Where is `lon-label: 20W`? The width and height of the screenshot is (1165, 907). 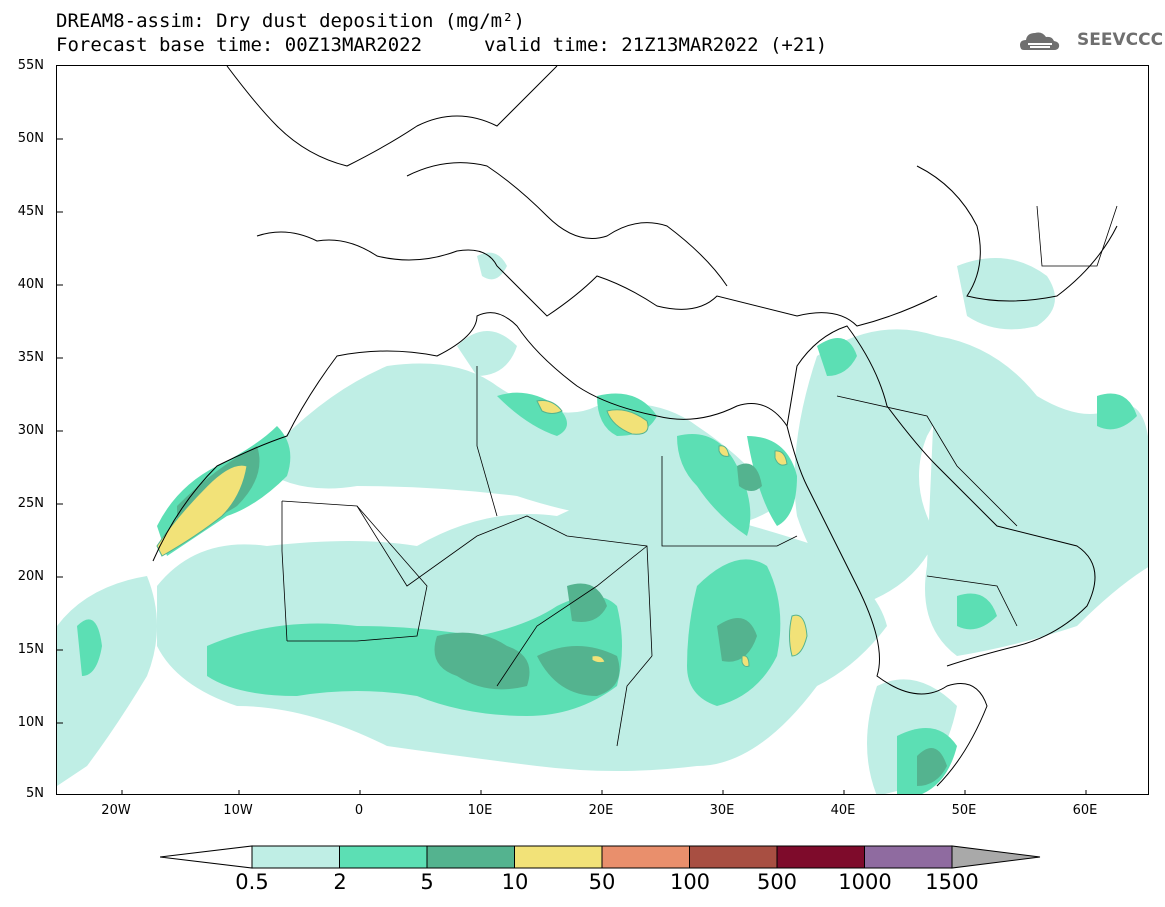
lon-label: 20W is located at coordinates (116, 810).